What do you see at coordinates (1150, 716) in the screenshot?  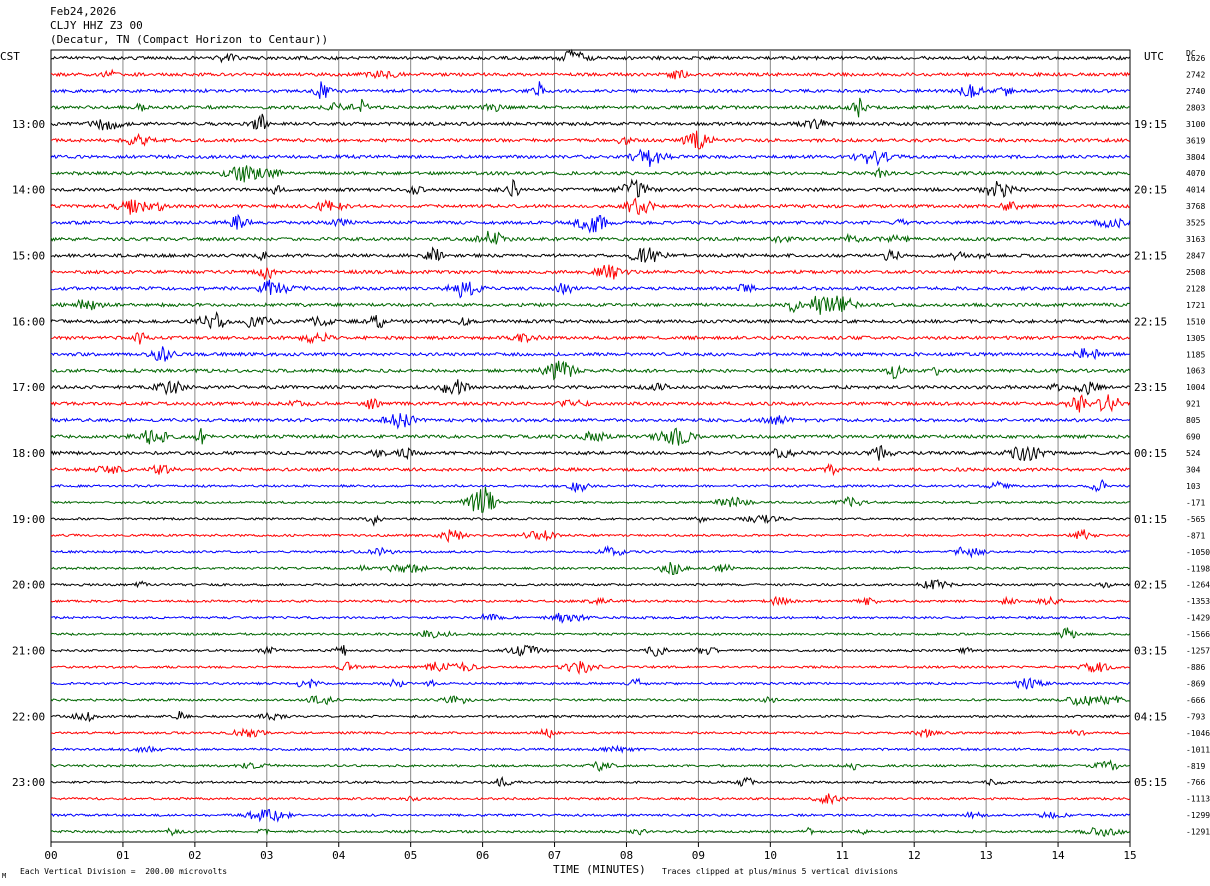 I see `utc-hour-label: 04:15` at bounding box center [1150, 716].